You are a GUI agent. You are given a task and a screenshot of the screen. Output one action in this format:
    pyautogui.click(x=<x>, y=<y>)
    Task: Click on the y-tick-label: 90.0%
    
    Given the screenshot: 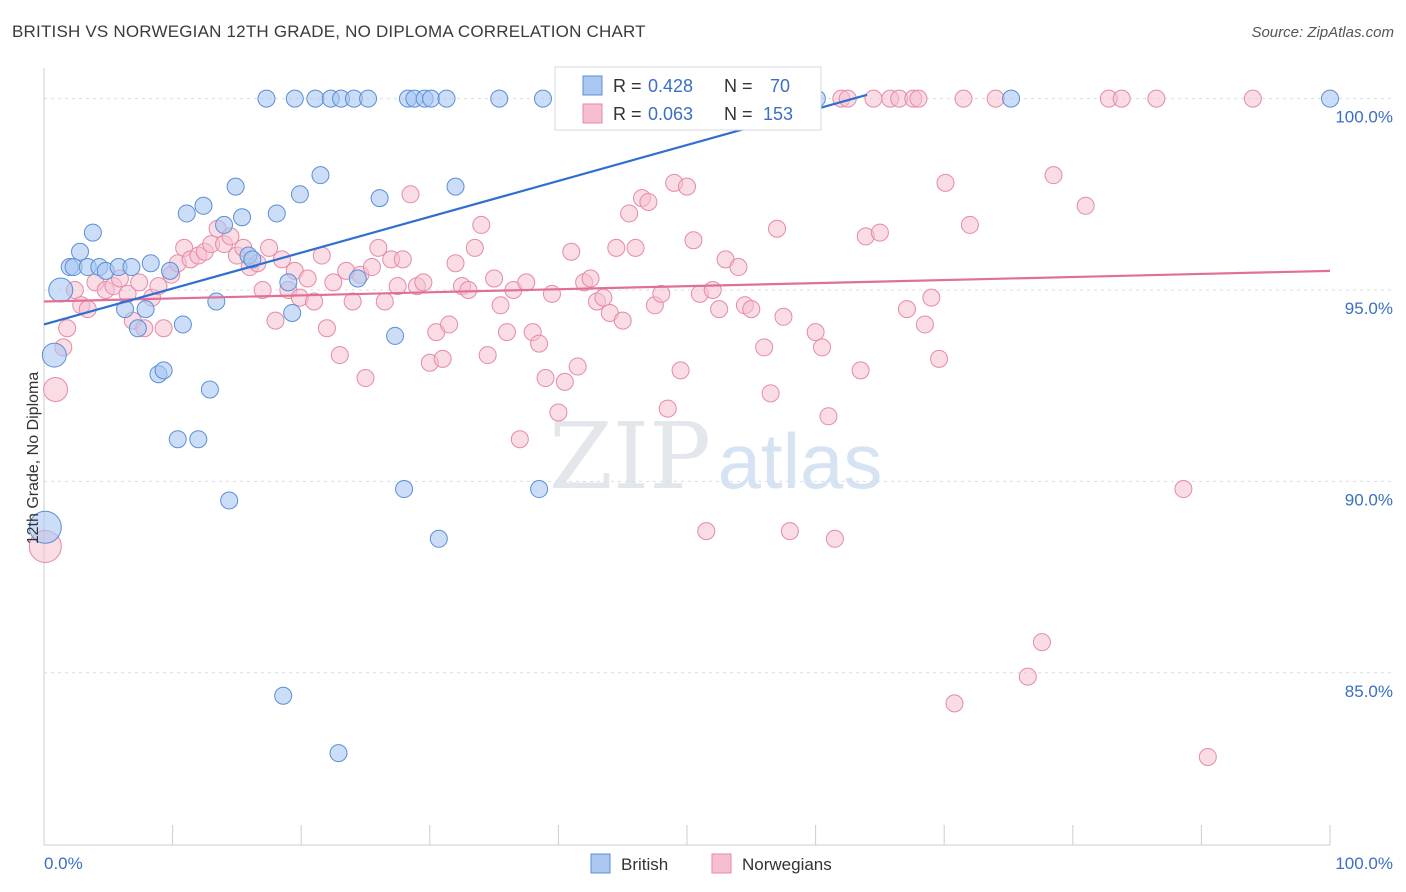 What is the action you would take?
    pyautogui.click(x=1369, y=499)
    